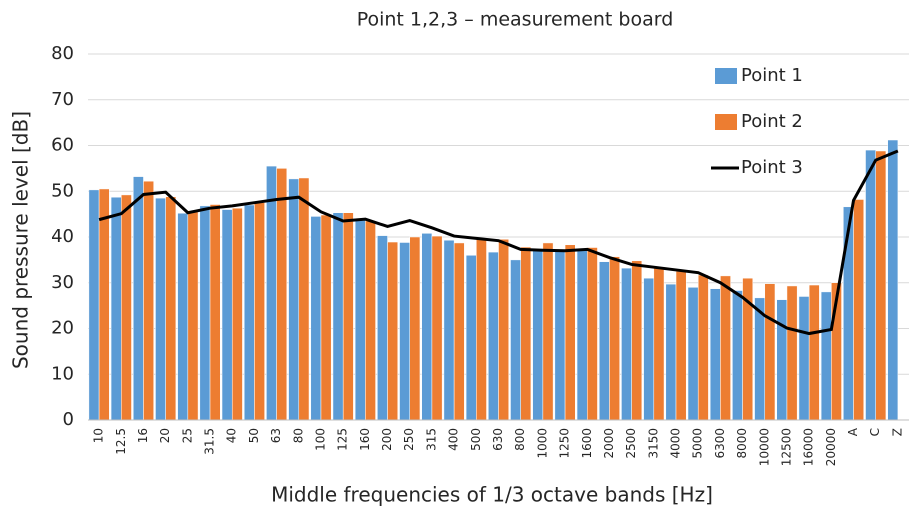 The width and height of the screenshot is (909, 509). I want to click on y-tick-label: 10, so click(62, 373).